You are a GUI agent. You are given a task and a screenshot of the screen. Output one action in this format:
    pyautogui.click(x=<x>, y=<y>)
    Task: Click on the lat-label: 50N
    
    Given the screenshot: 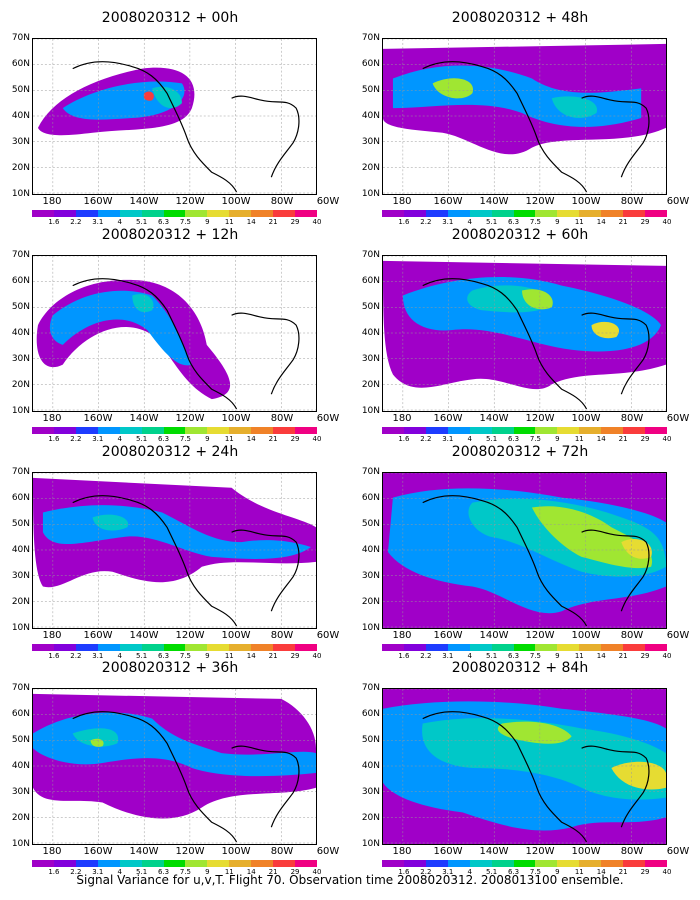 What is the action you would take?
    pyautogui.click(x=370, y=307)
    